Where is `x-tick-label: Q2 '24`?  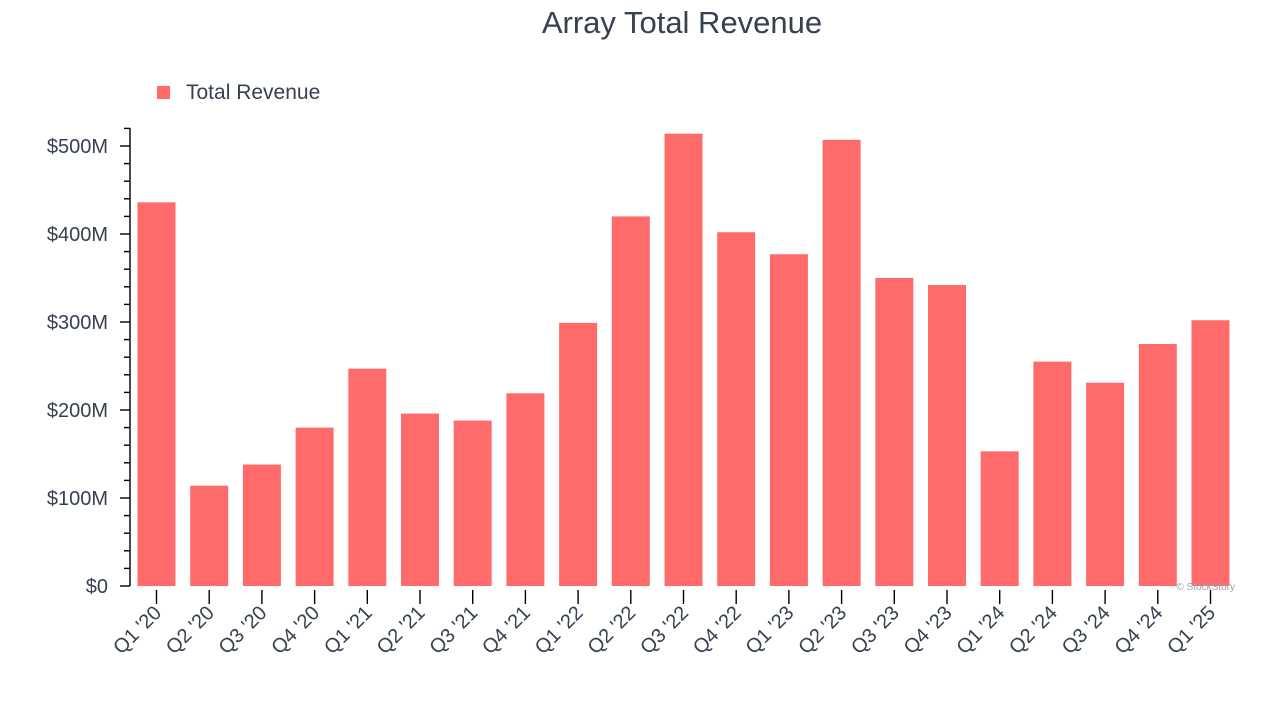
x-tick-label: Q2 '24 is located at coordinates (1033, 630).